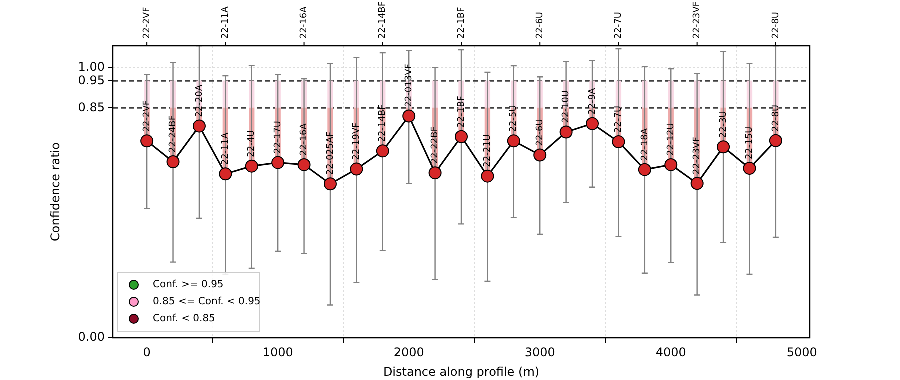  I want to click on annotation: 22-3U, so click(723, 124).